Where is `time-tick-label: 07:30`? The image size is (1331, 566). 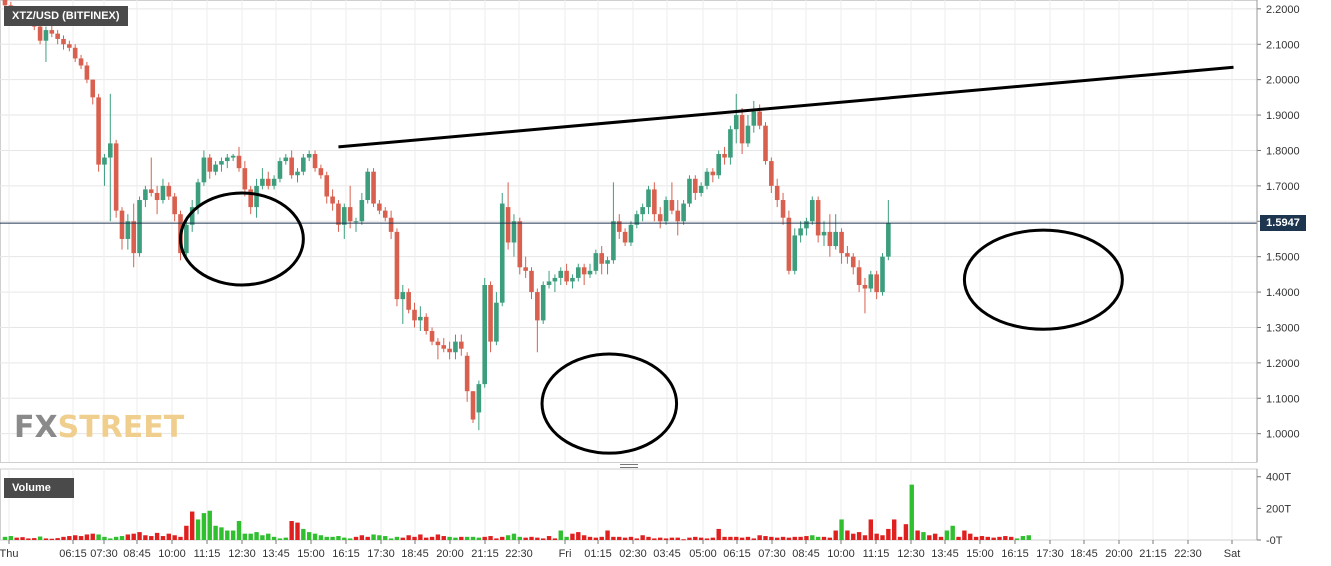 time-tick-label: 07:30 is located at coordinates (772, 554).